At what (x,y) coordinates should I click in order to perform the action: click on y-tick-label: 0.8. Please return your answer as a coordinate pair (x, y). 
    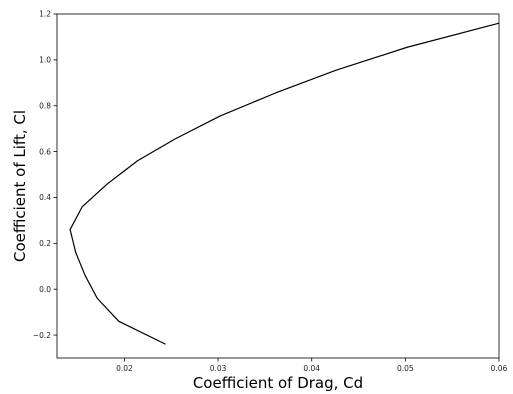
    Looking at the image, I should click on (45, 105).